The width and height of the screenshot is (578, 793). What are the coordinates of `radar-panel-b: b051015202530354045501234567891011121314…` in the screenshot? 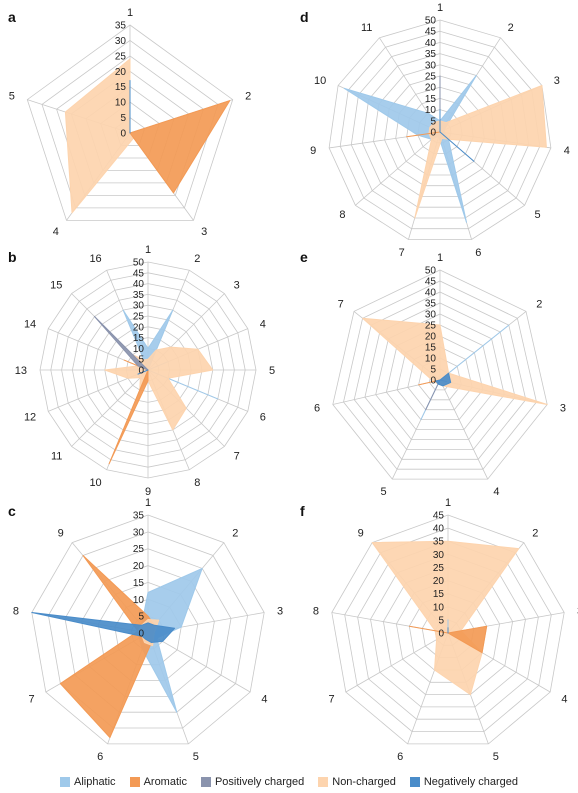 It's located at (141, 371).